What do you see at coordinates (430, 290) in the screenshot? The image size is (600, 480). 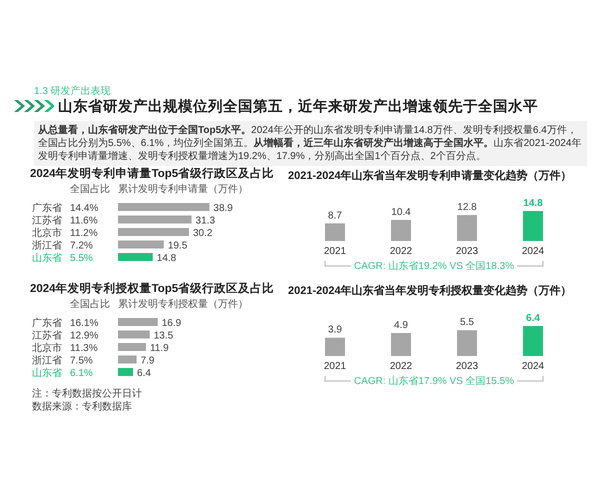 I see `chart-title: 2021-2024年山东省当年发明专利授权量变化趋势（万件）` at bounding box center [430, 290].